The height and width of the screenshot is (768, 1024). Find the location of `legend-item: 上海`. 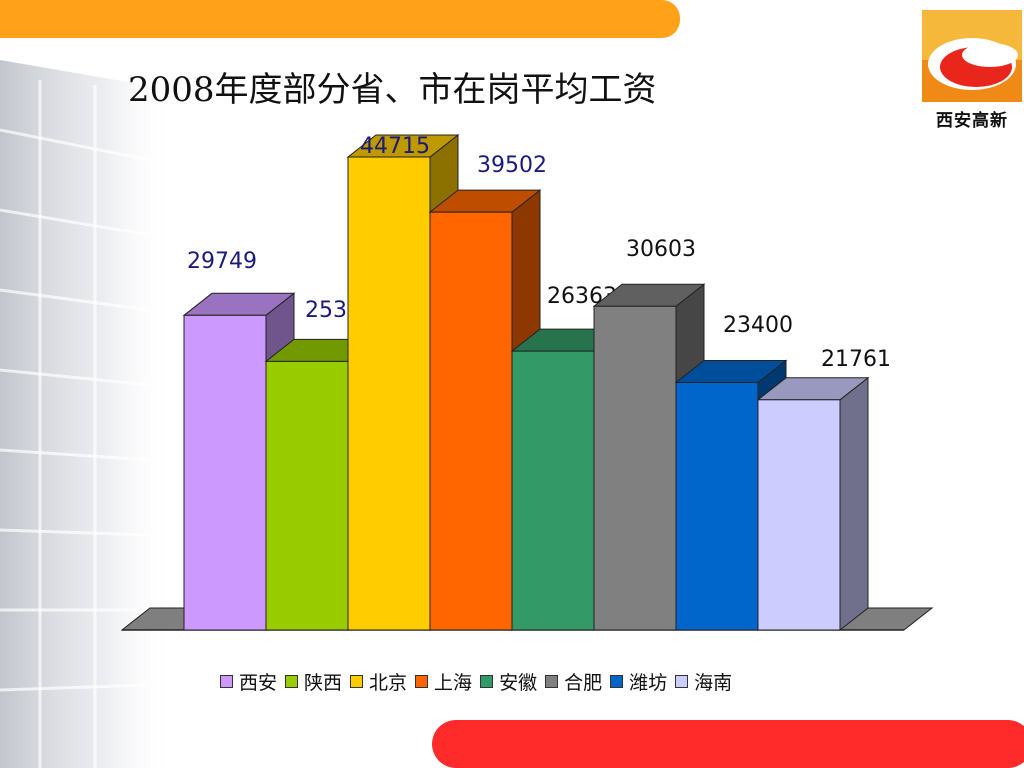

legend-item: 上海 is located at coordinates (443, 681).